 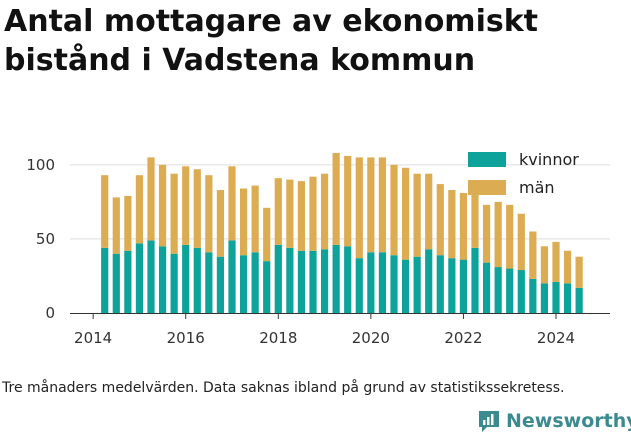 What do you see at coordinates (537, 187) in the screenshot?
I see `legend-label: män` at bounding box center [537, 187].